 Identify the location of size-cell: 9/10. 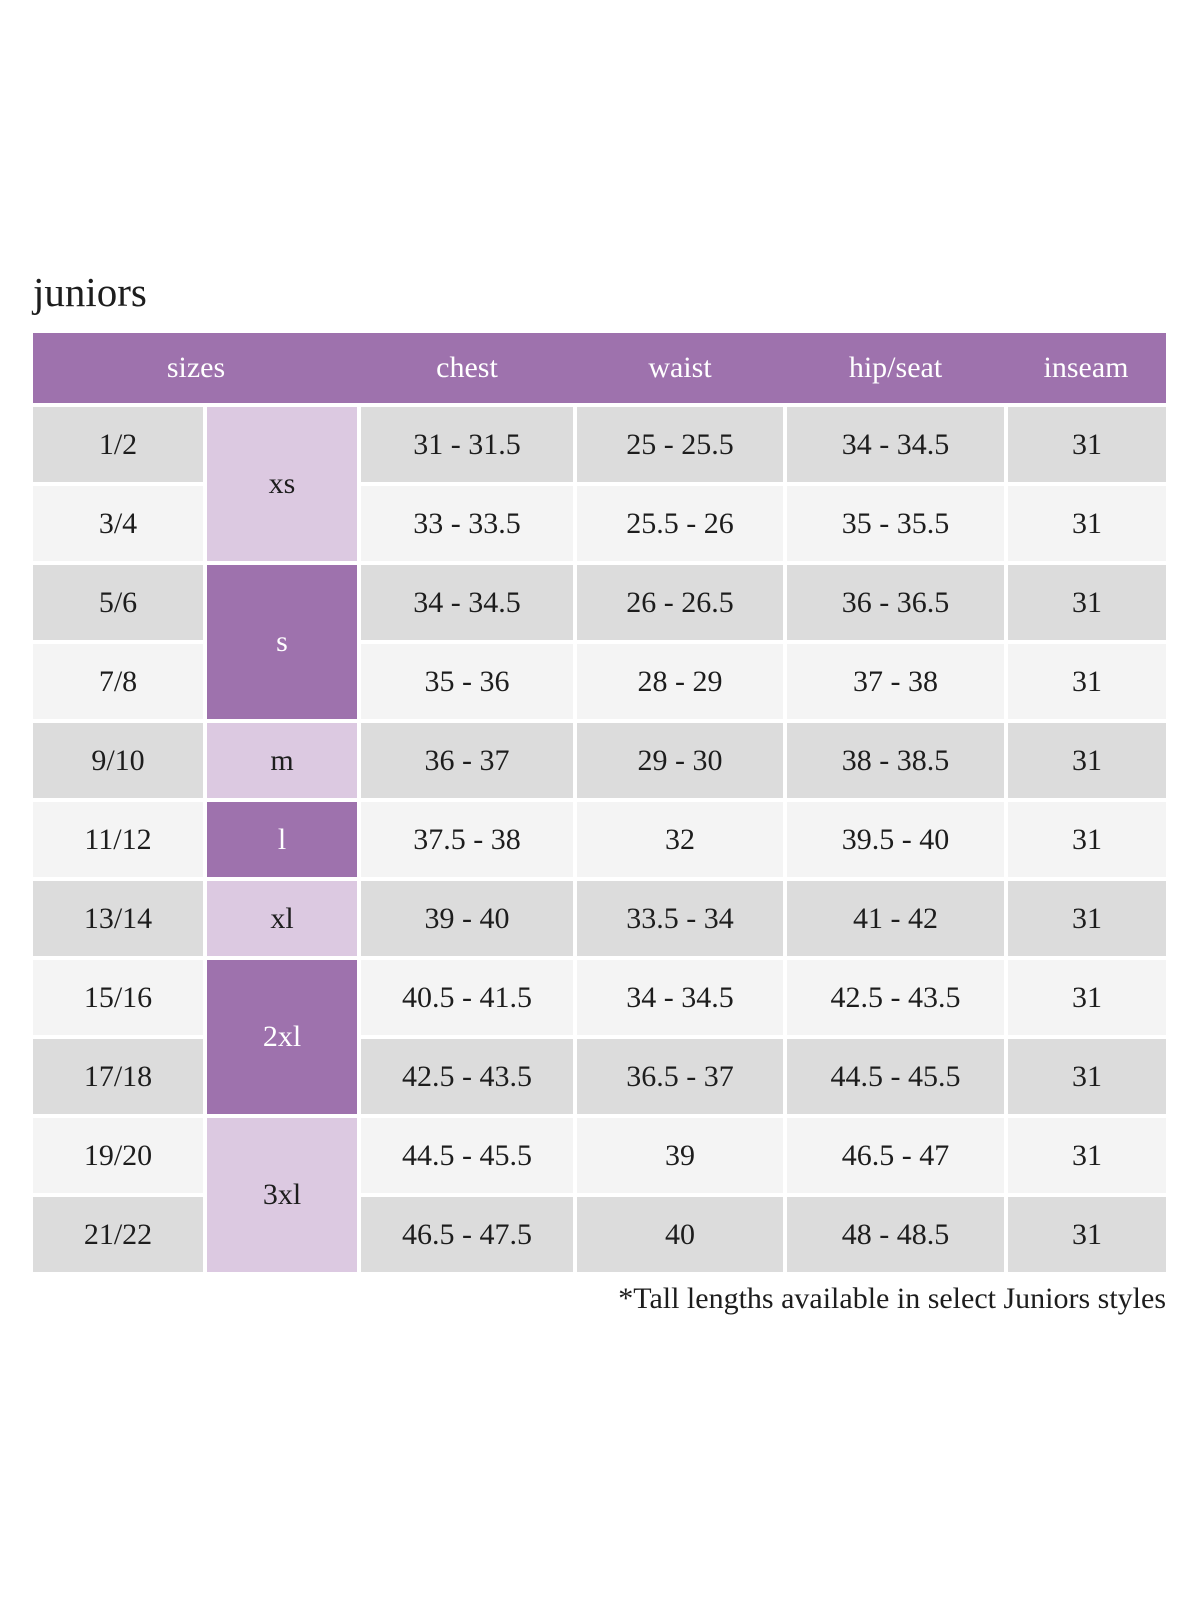
(118, 760).